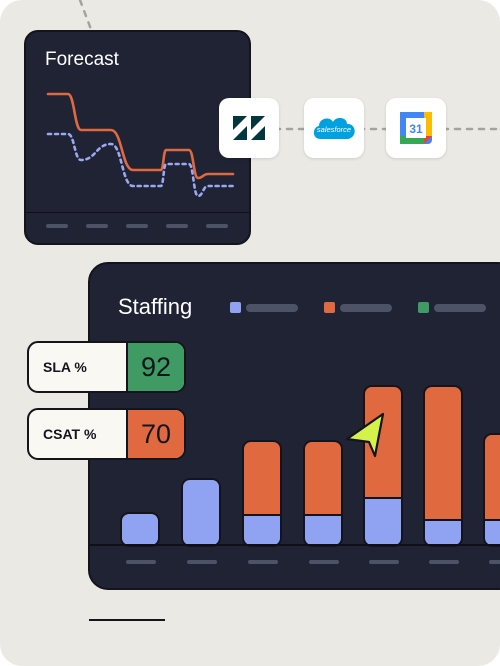 This screenshot has width=500, height=666. Describe the element at coordinates (272, 308) in the screenshot. I see `legend-label-blue` at that location.